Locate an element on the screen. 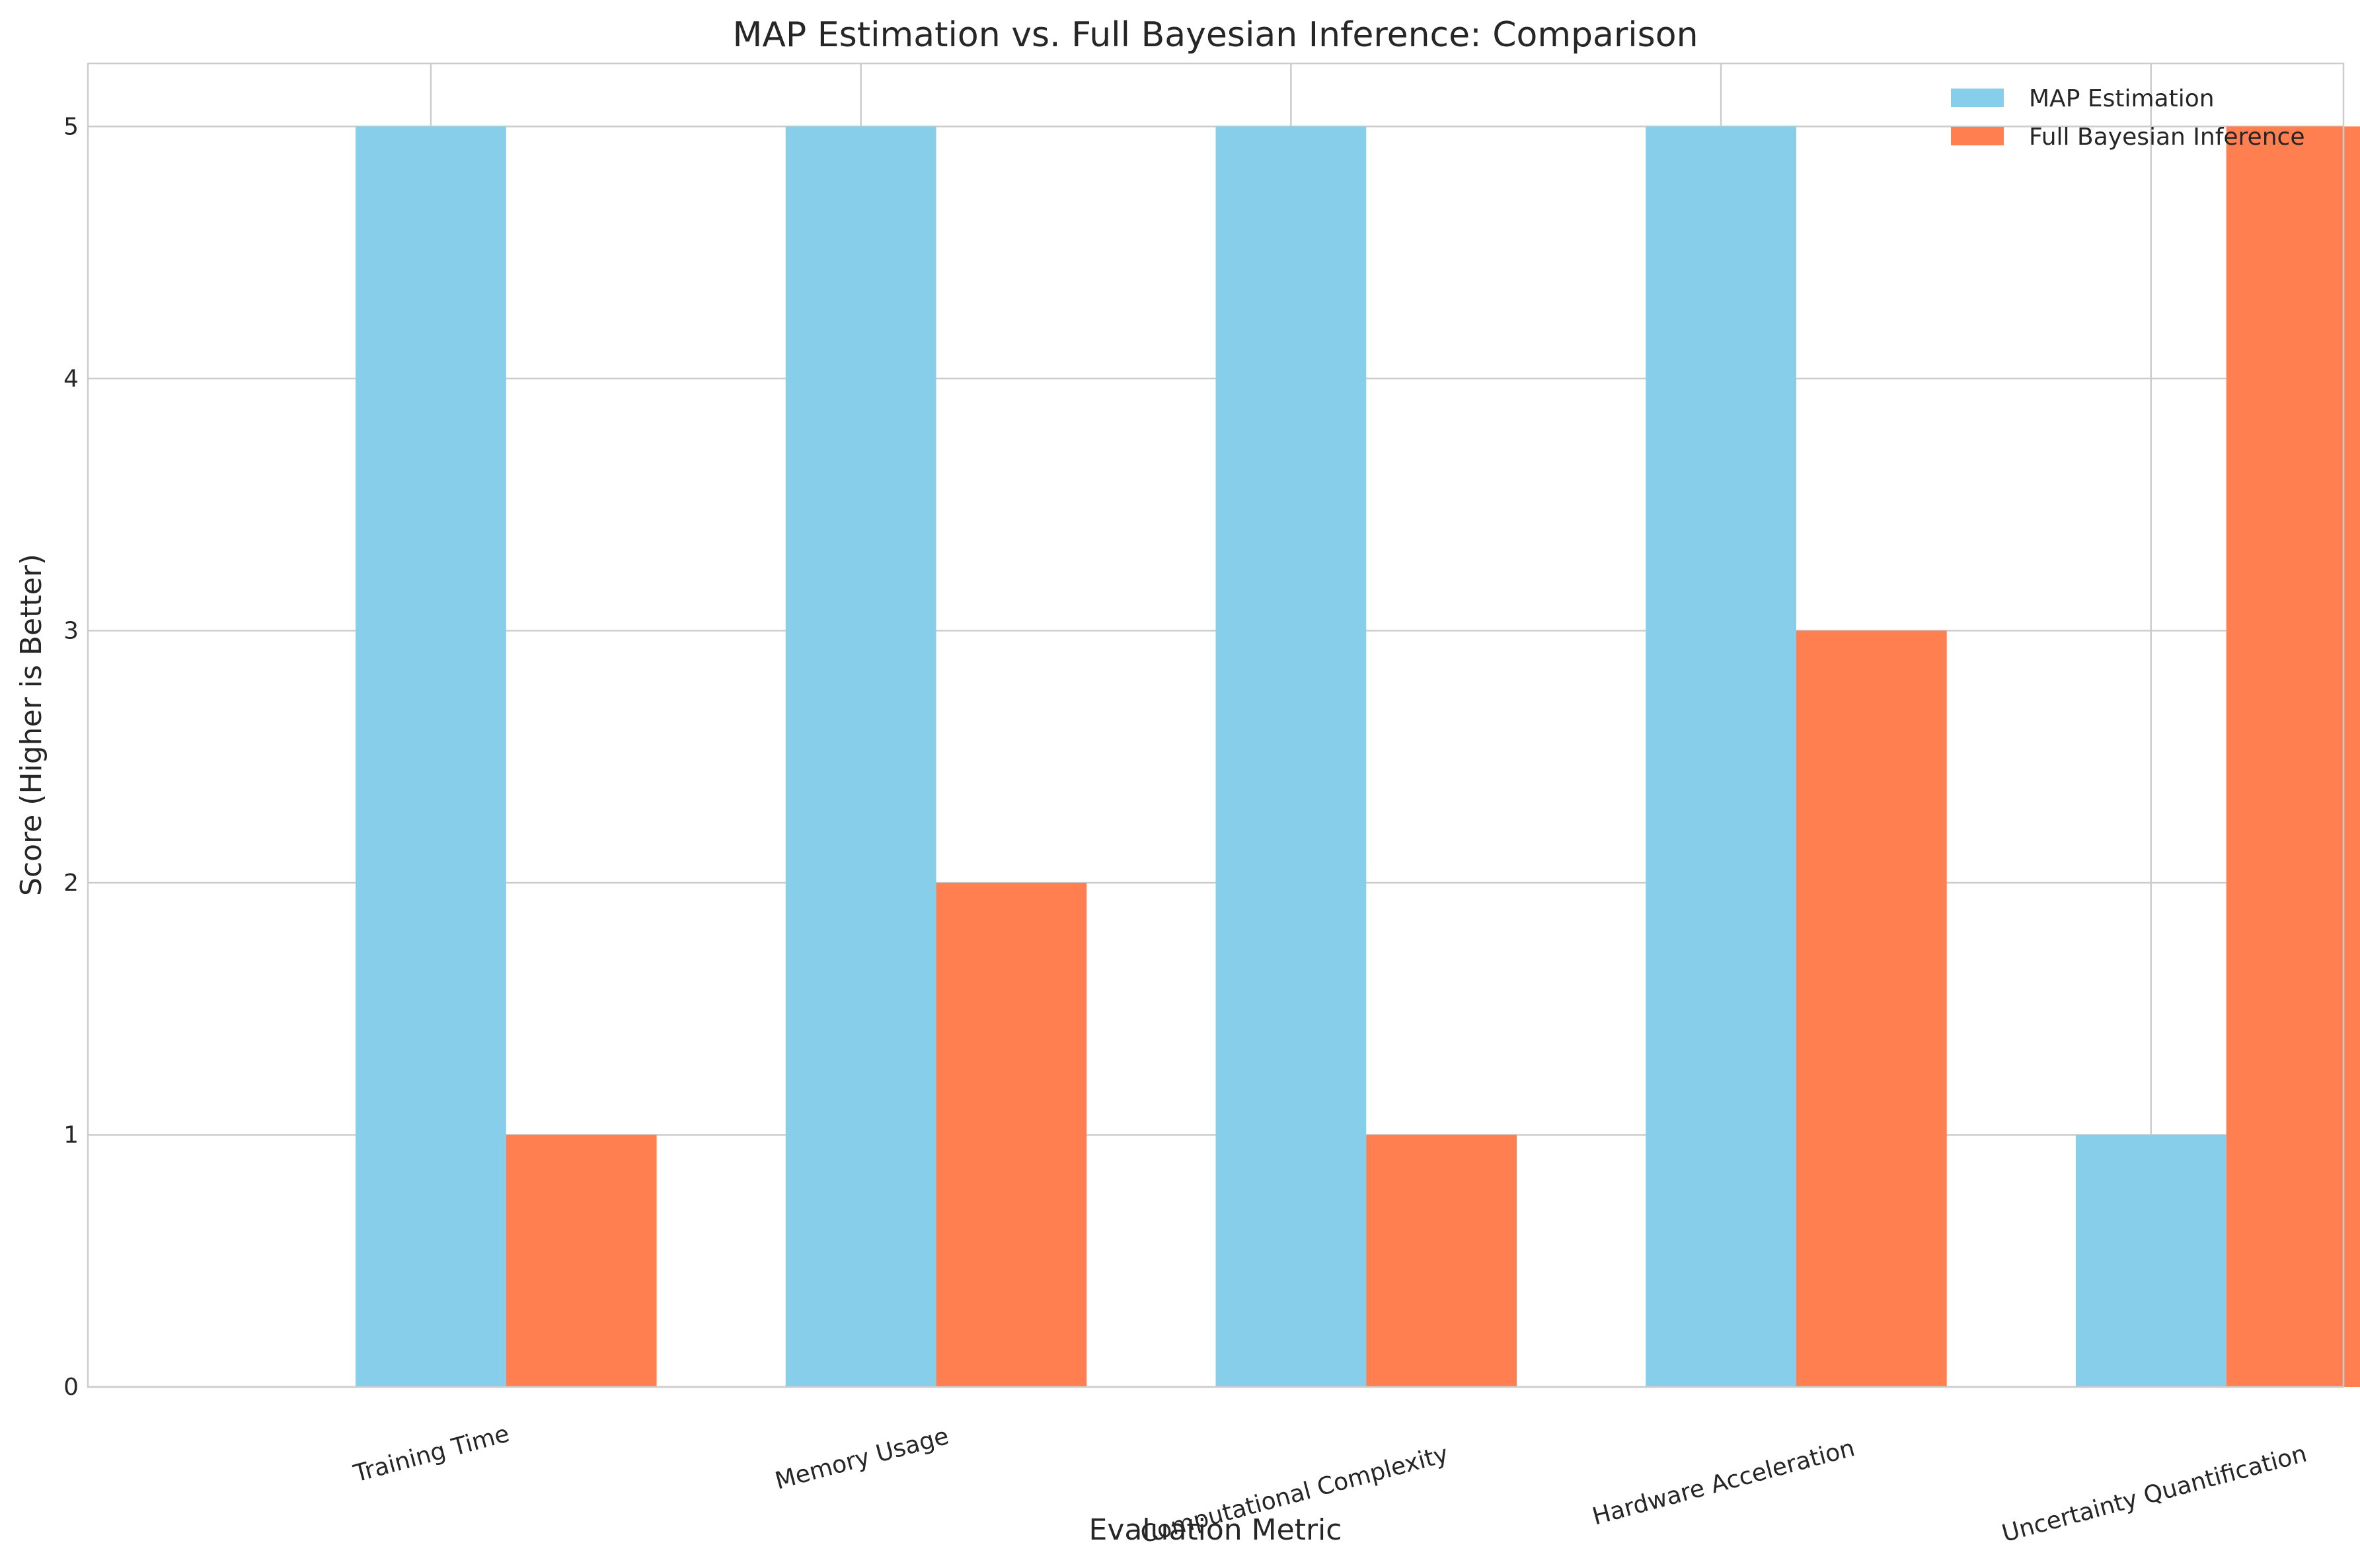 This screenshot has height=1568, width=2360. legend-label: Full Bayesian Inference is located at coordinates (2166, 137).